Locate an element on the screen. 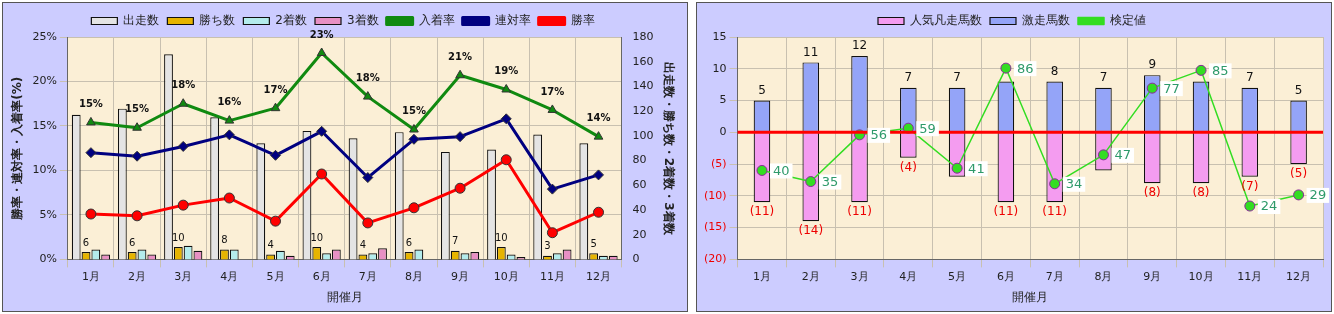 Image resolution: width=1334 pixels, height=314 pixels. x-tick-label: 12月 is located at coordinates (1299, 276).